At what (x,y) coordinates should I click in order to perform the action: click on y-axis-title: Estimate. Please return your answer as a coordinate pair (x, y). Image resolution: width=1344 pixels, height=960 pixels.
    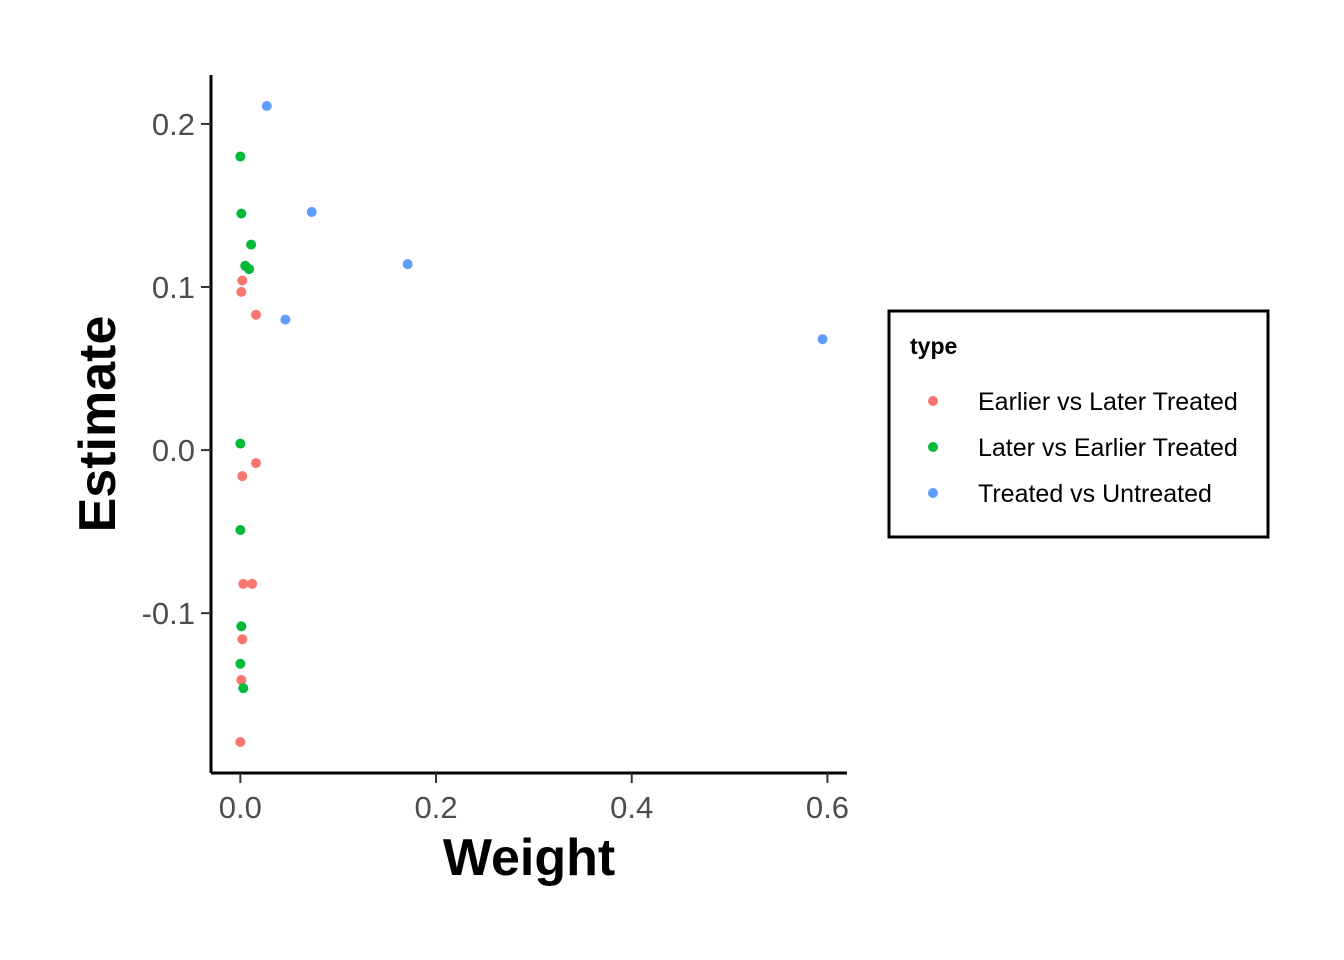
    Looking at the image, I should click on (98, 424).